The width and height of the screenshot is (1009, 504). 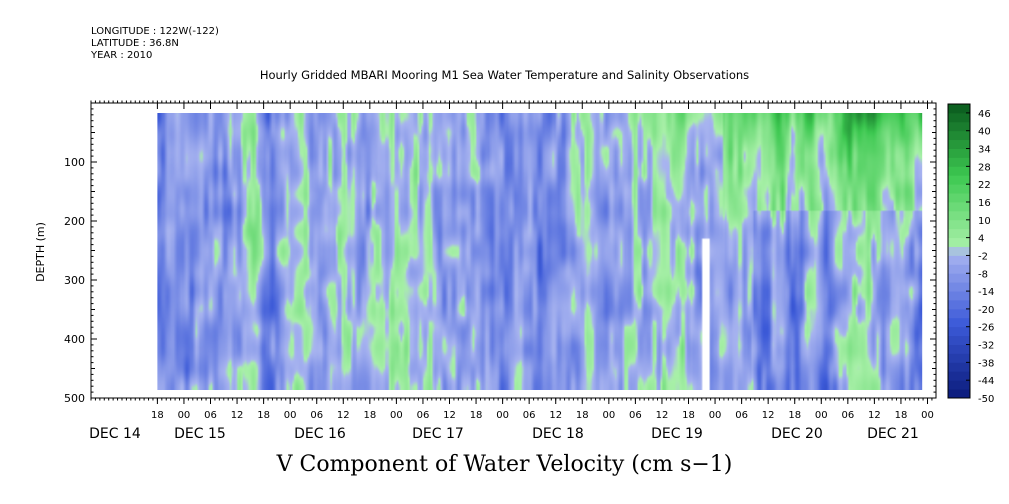 I want to click on y-tick-label: 400, so click(x=74, y=339).